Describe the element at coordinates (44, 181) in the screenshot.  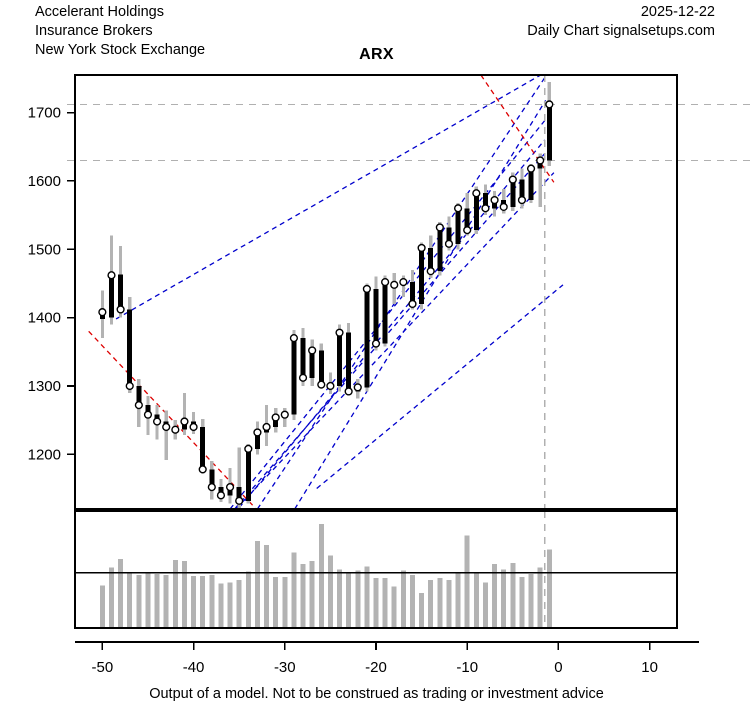
I see `y-tick-label: 1600` at that location.